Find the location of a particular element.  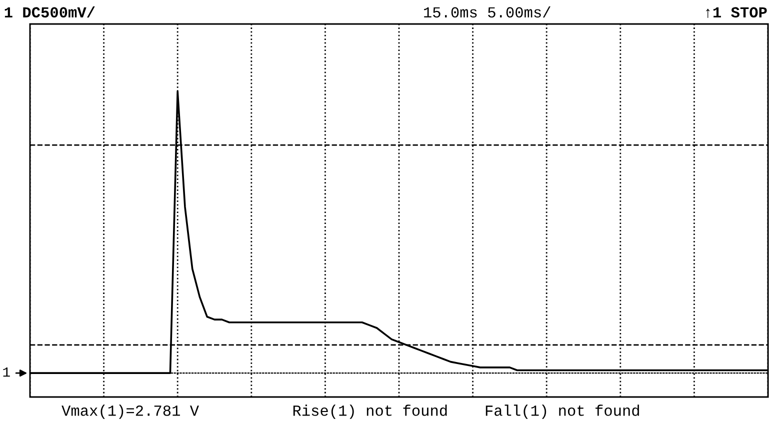

text: ↑1 STOP is located at coordinates (736, 12).